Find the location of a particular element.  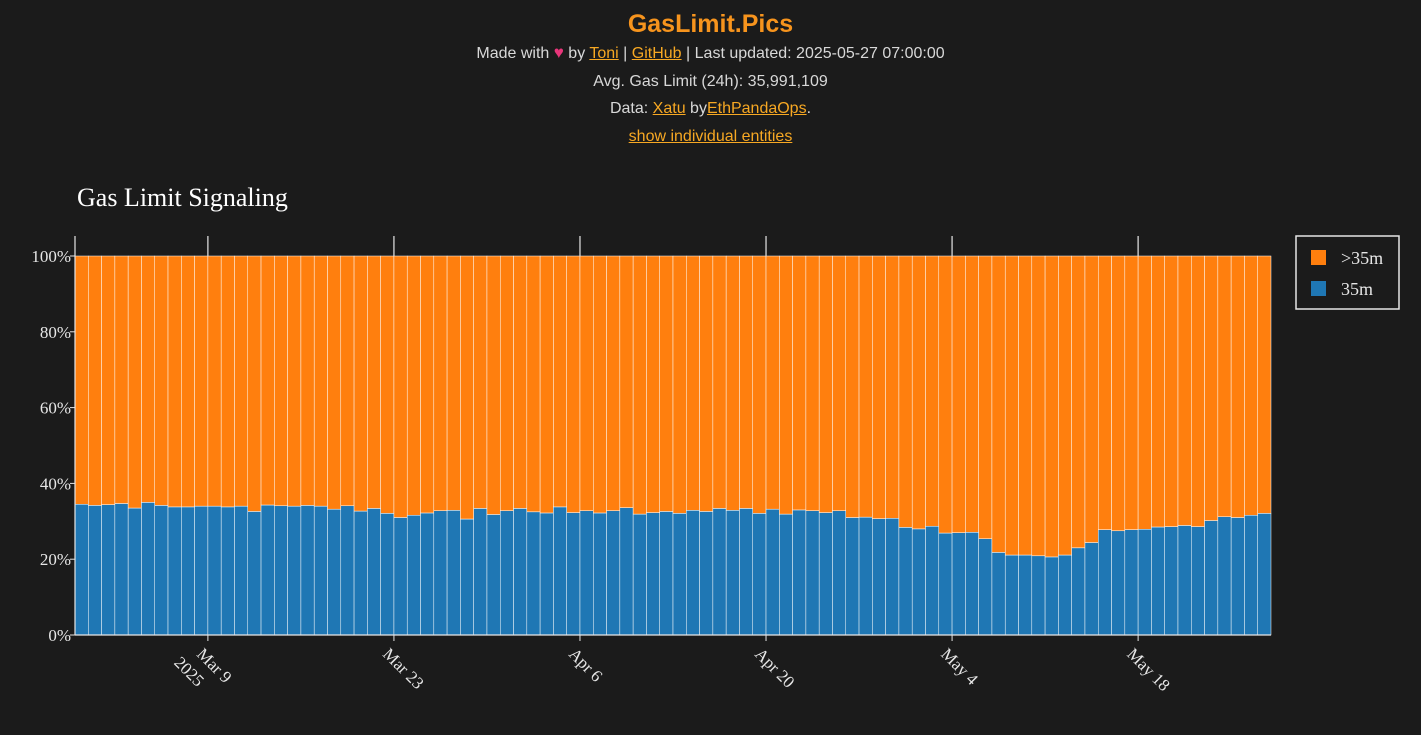

github-link: GitHub is located at coordinates (656, 53).